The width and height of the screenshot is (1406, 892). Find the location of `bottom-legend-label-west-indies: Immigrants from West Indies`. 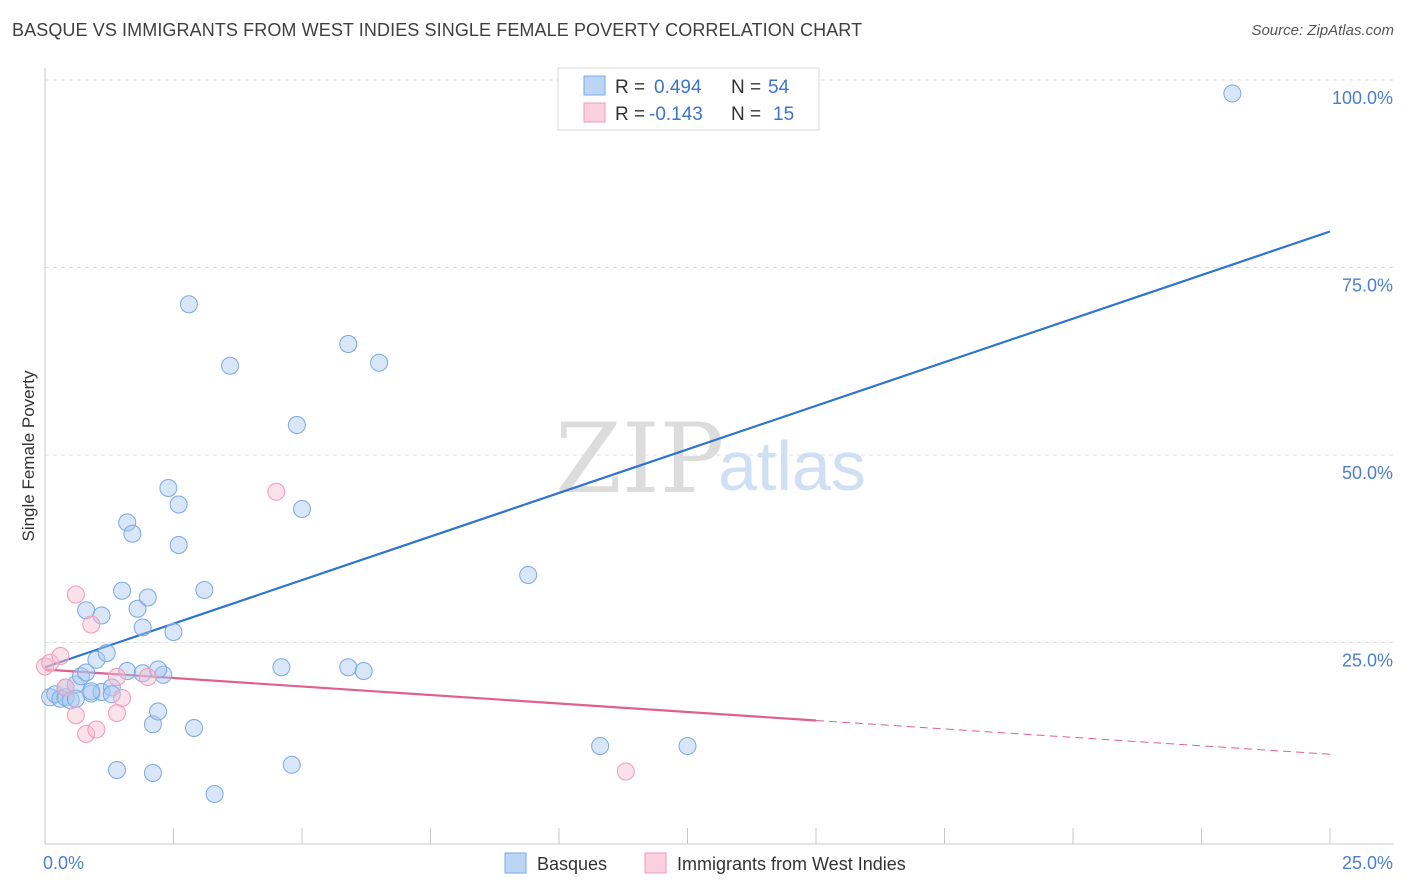

bottom-legend-label-west-indies: Immigrants from West Indies is located at coordinates (791, 864).